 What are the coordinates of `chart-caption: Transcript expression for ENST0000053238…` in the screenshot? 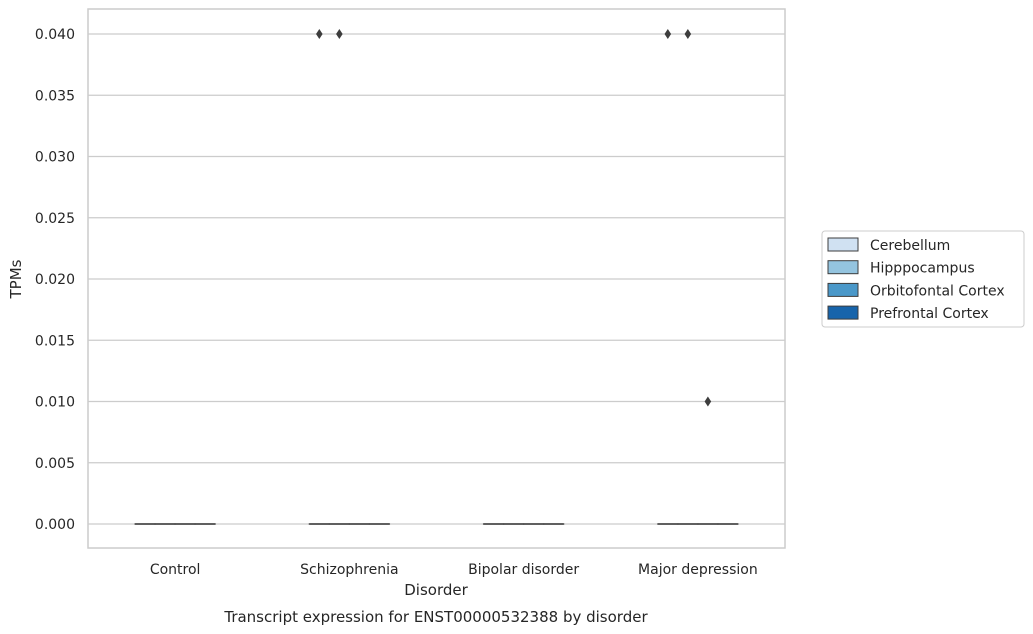 It's located at (435, 617).